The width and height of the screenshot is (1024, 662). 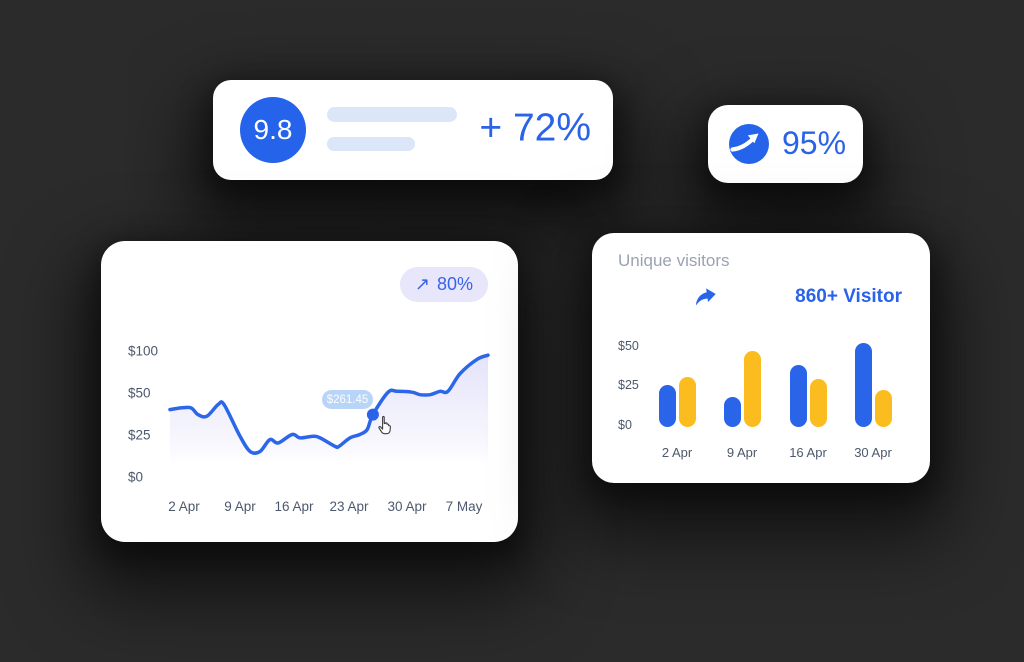 I want to click on bar-yellow-16-apr, so click(x=818, y=402).